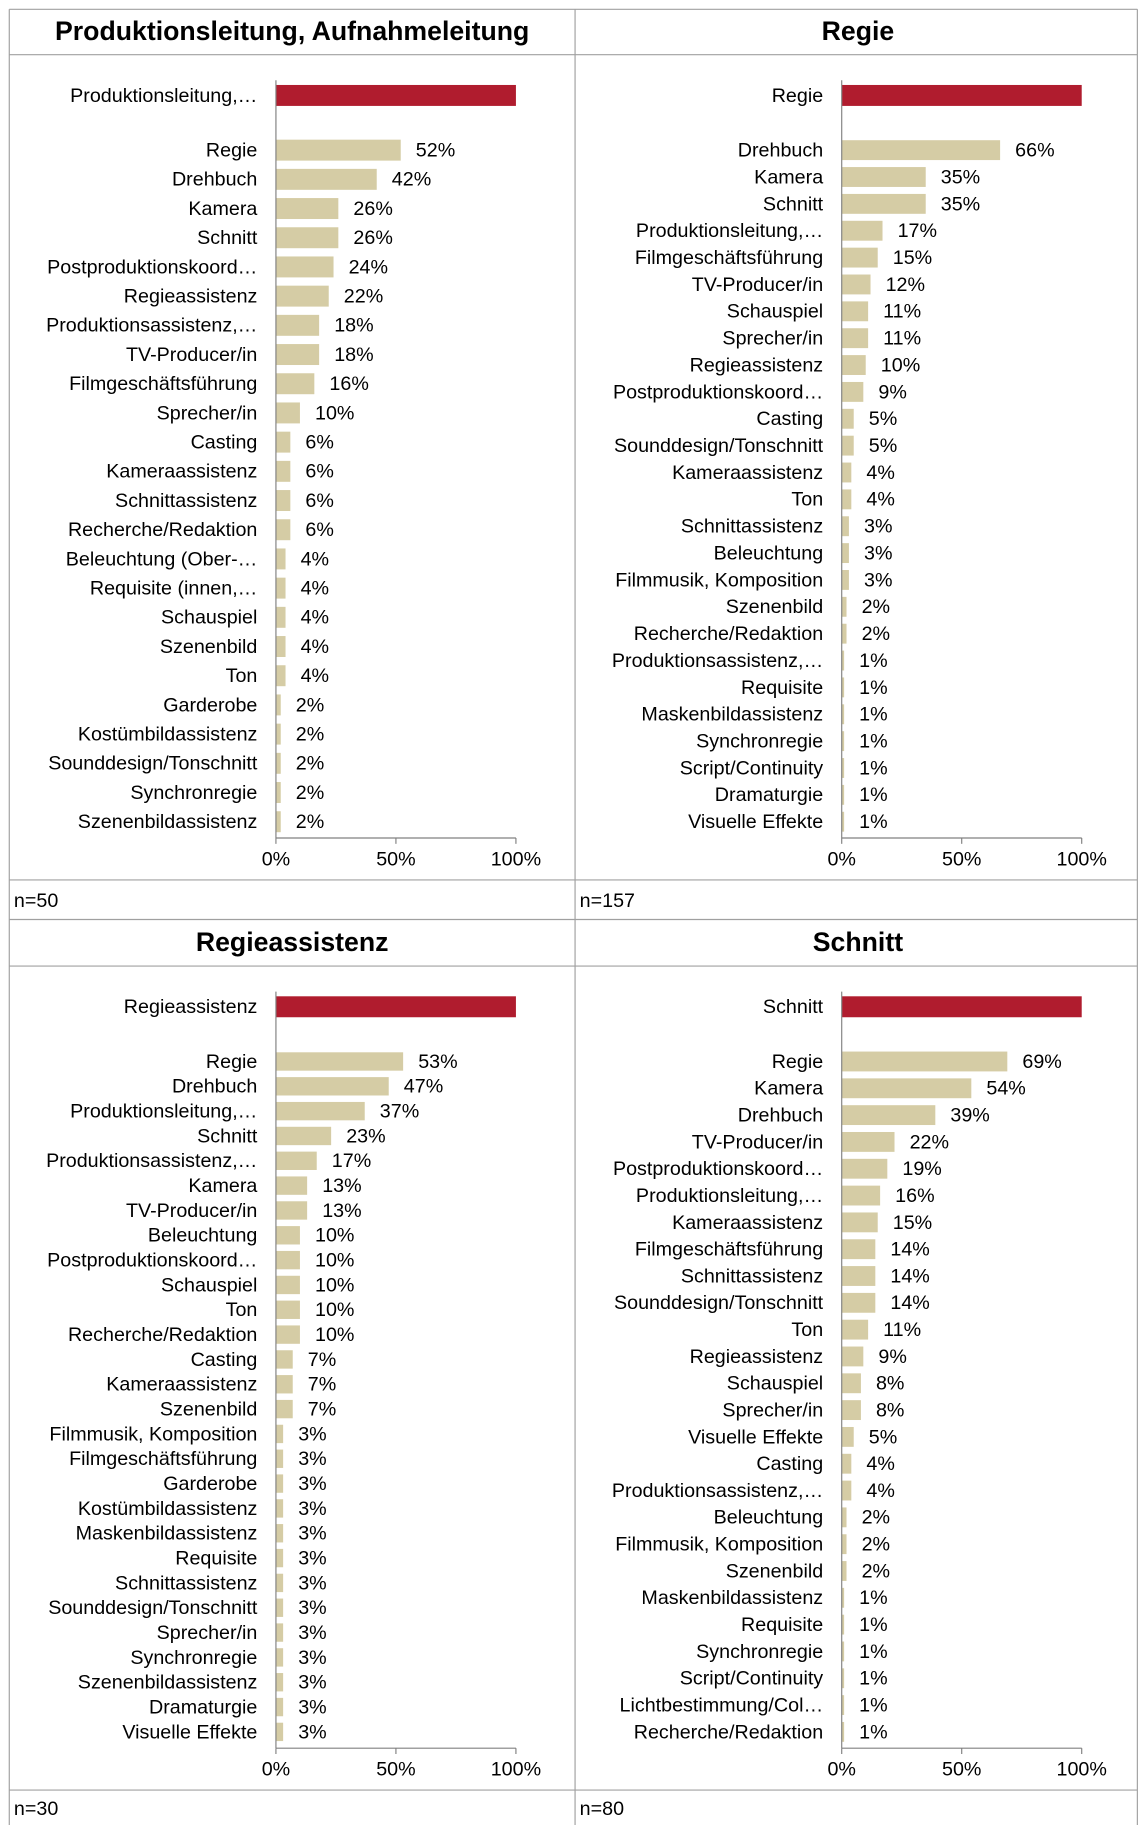 The height and width of the screenshot is (1825, 1142). Describe the element at coordinates (607, 901) in the screenshot. I see `sample-size: n=157` at that location.